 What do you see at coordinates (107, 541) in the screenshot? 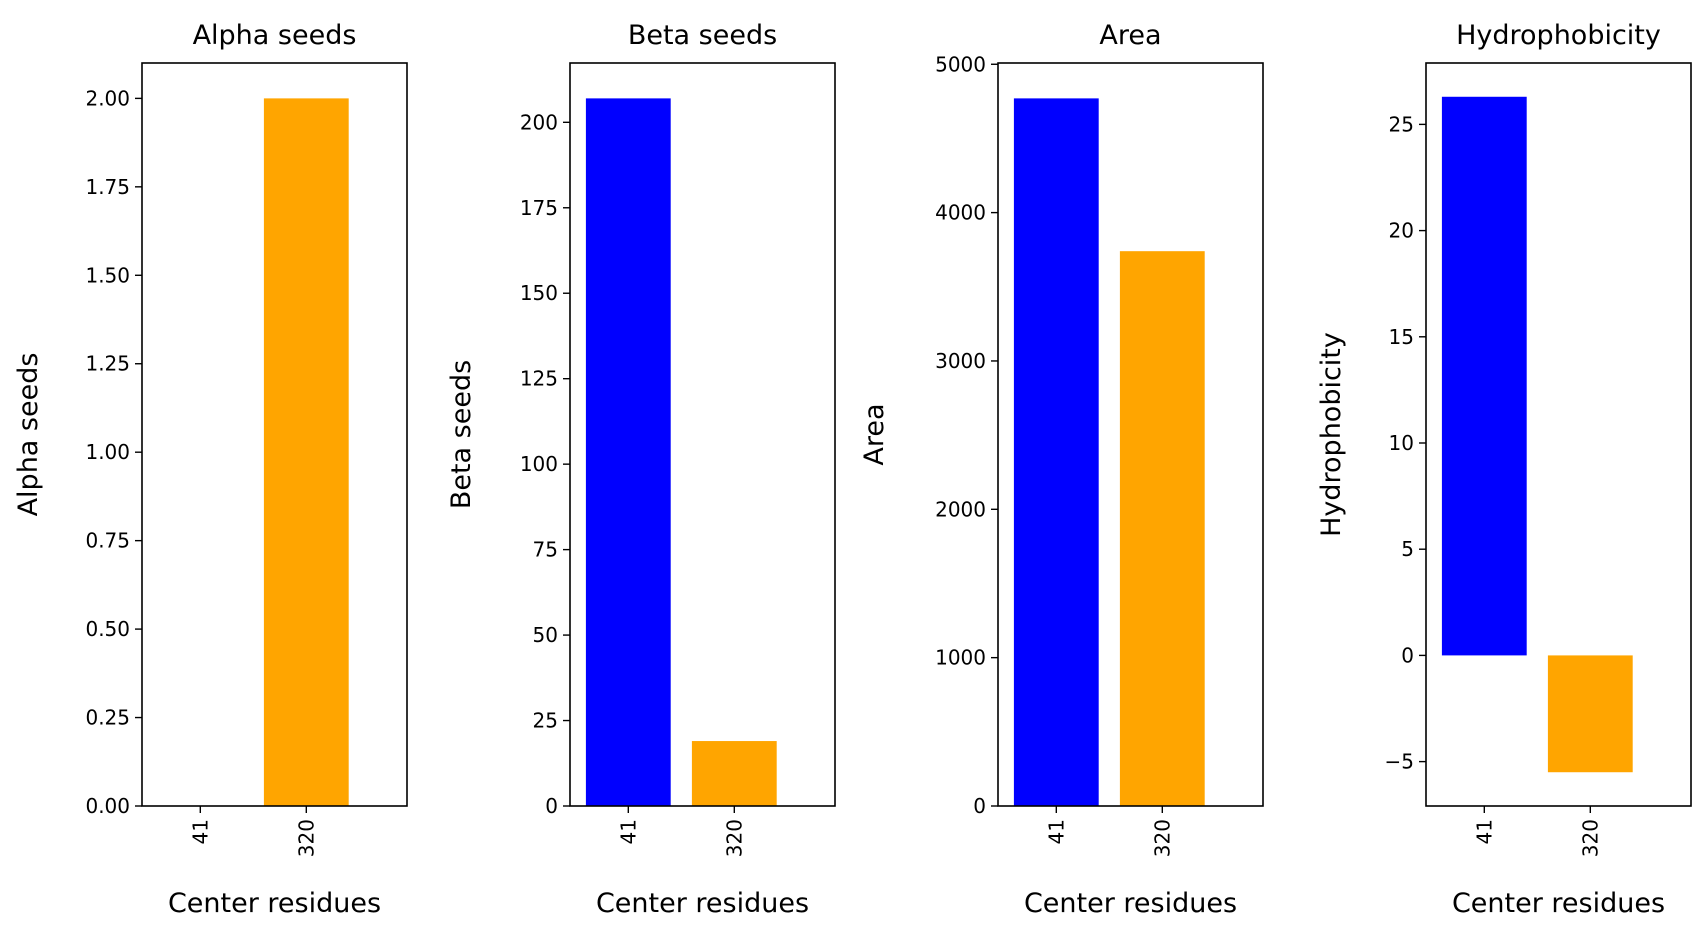
I see `y-tick-label: 0.75` at bounding box center [107, 541].